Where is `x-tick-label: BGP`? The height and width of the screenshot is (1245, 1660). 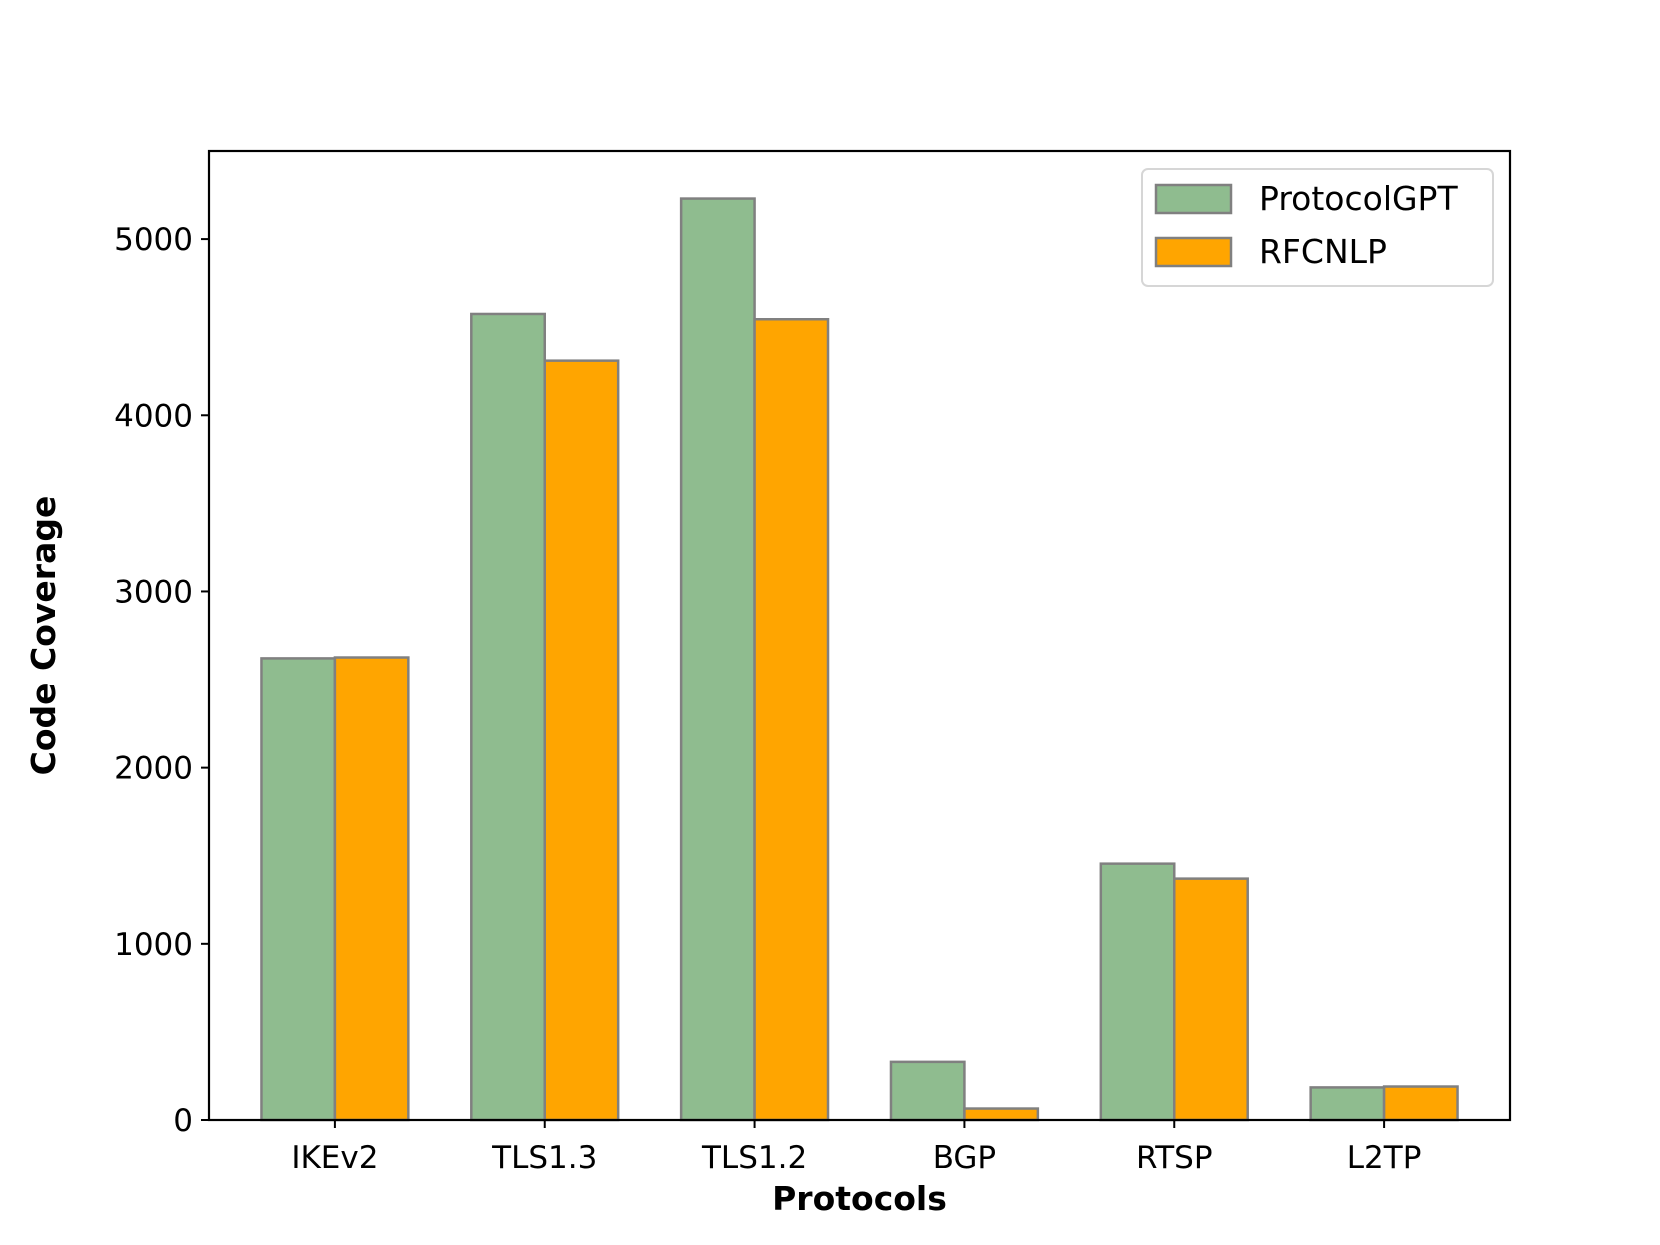
x-tick-label: BGP is located at coordinates (964, 1158).